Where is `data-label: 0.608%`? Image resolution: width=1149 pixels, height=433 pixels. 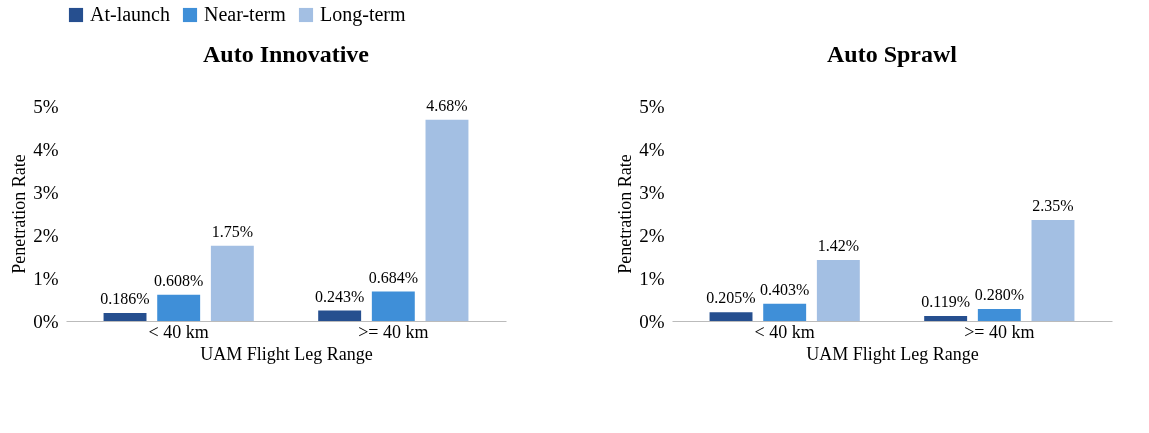
data-label: 0.608% is located at coordinates (179, 280).